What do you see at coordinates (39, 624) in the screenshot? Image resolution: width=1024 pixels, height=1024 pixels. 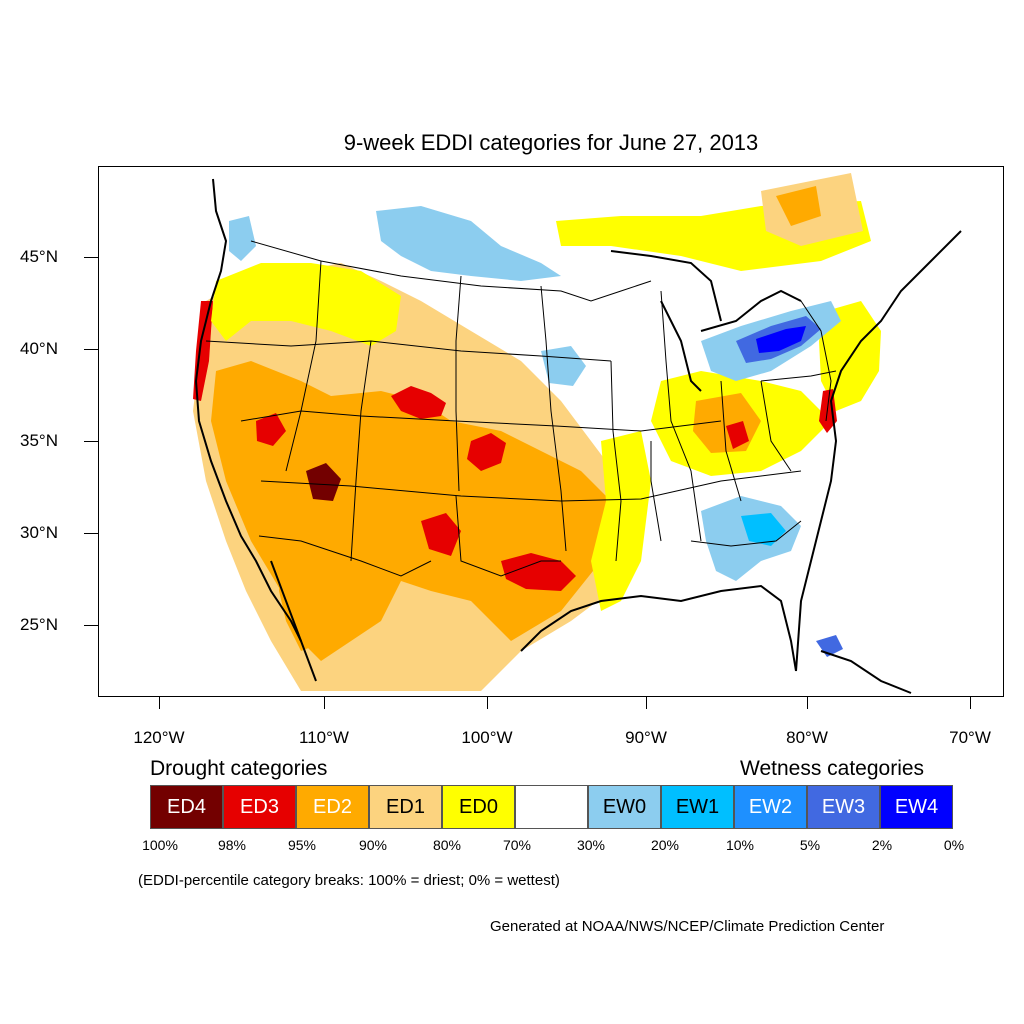 I see `lat-label-25: 25°N` at bounding box center [39, 624].